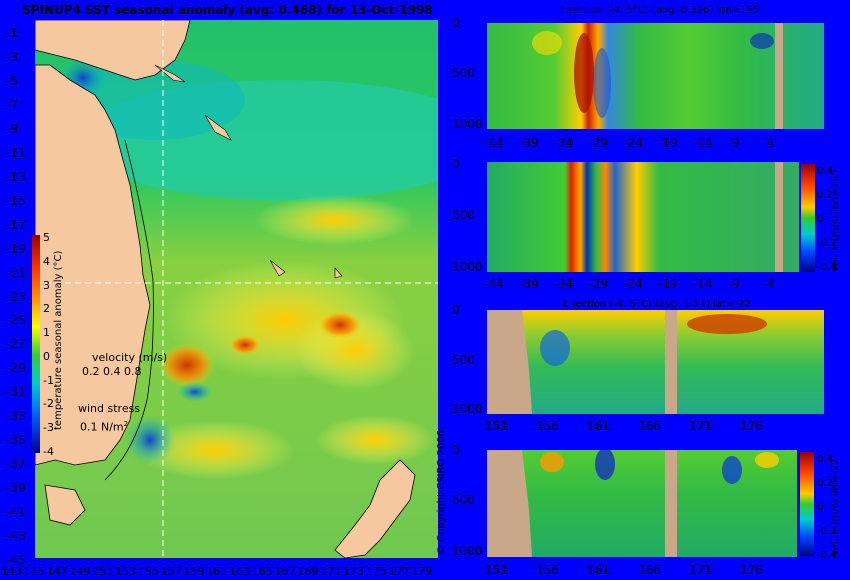 The width and height of the screenshot is (850, 580). Describe the element at coordinates (12, 128) in the screenshot. I see `lat-label: -9` at that location.